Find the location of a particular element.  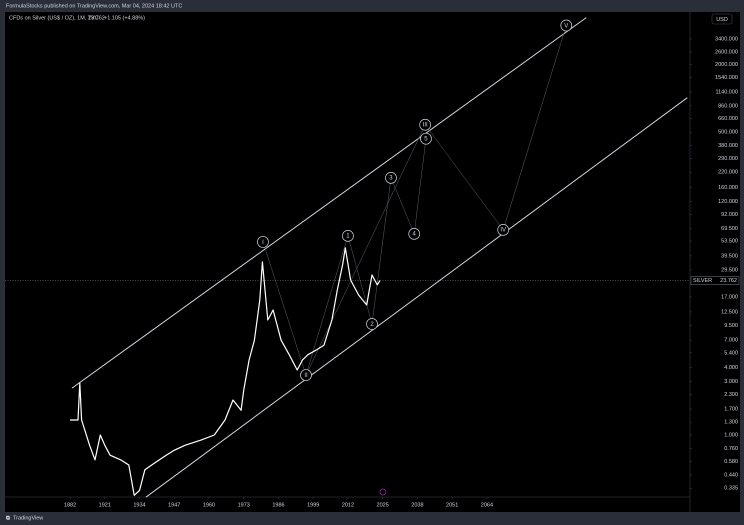

x-tick-label: 1934 is located at coordinates (139, 505).